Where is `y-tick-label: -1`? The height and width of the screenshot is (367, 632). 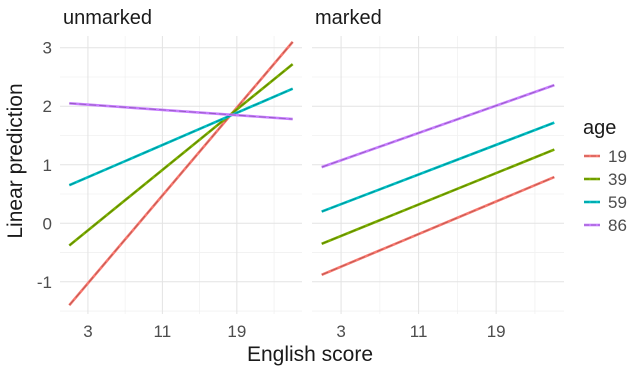
y-tick-label: -1 is located at coordinates (44, 282).